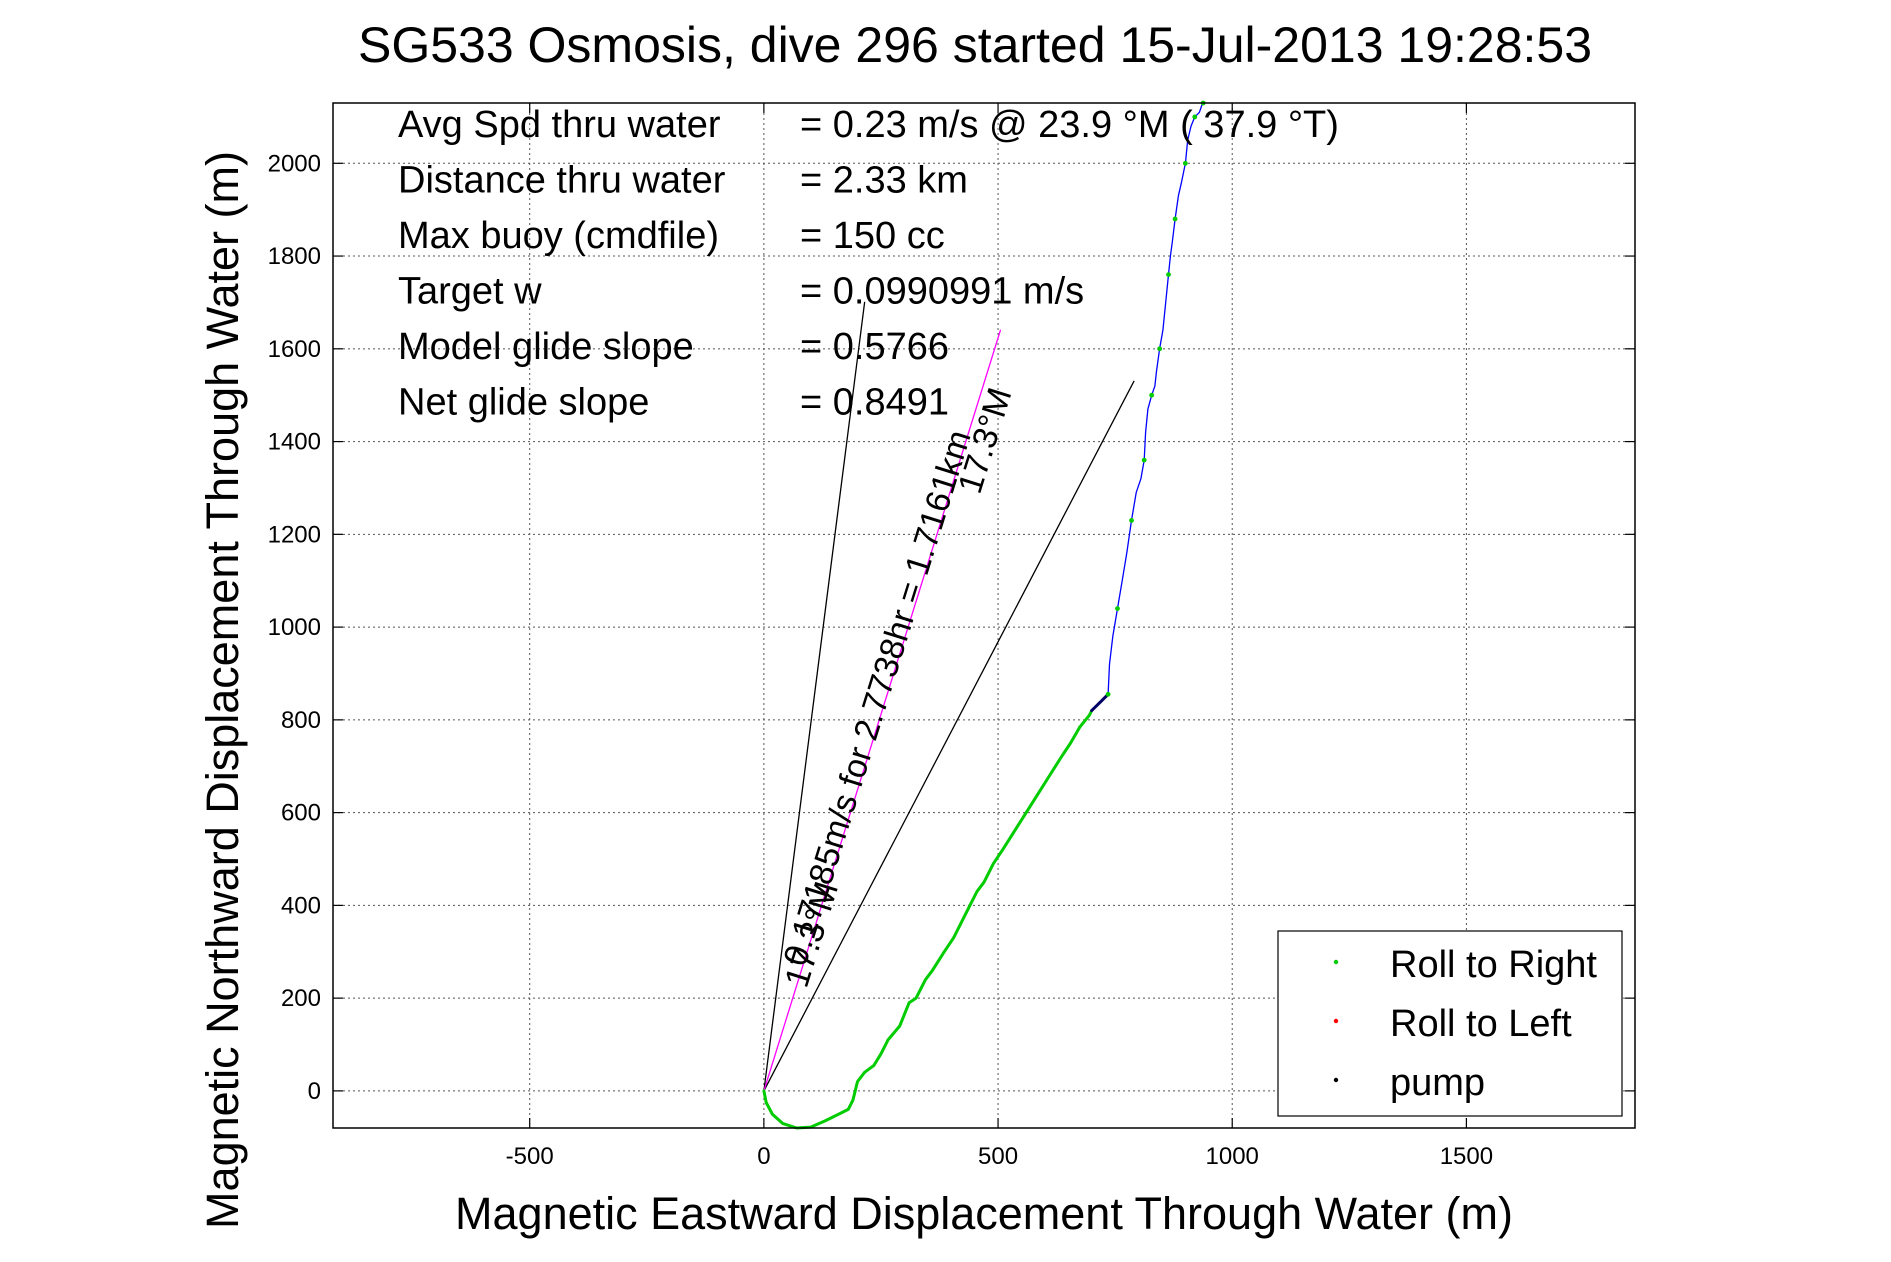  Describe the element at coordinates (530, 1156) in the screenshot. I see `x-tick-label: -500` at that location.